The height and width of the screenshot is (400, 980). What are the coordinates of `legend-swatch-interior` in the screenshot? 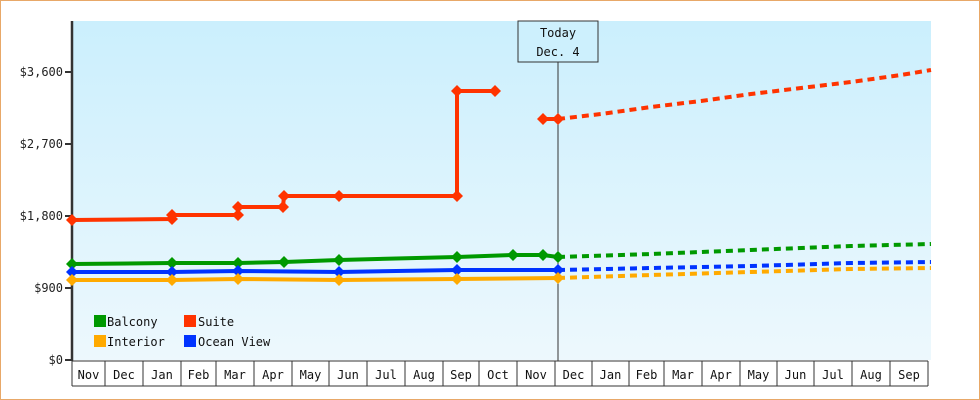 It's located at (100, 341).